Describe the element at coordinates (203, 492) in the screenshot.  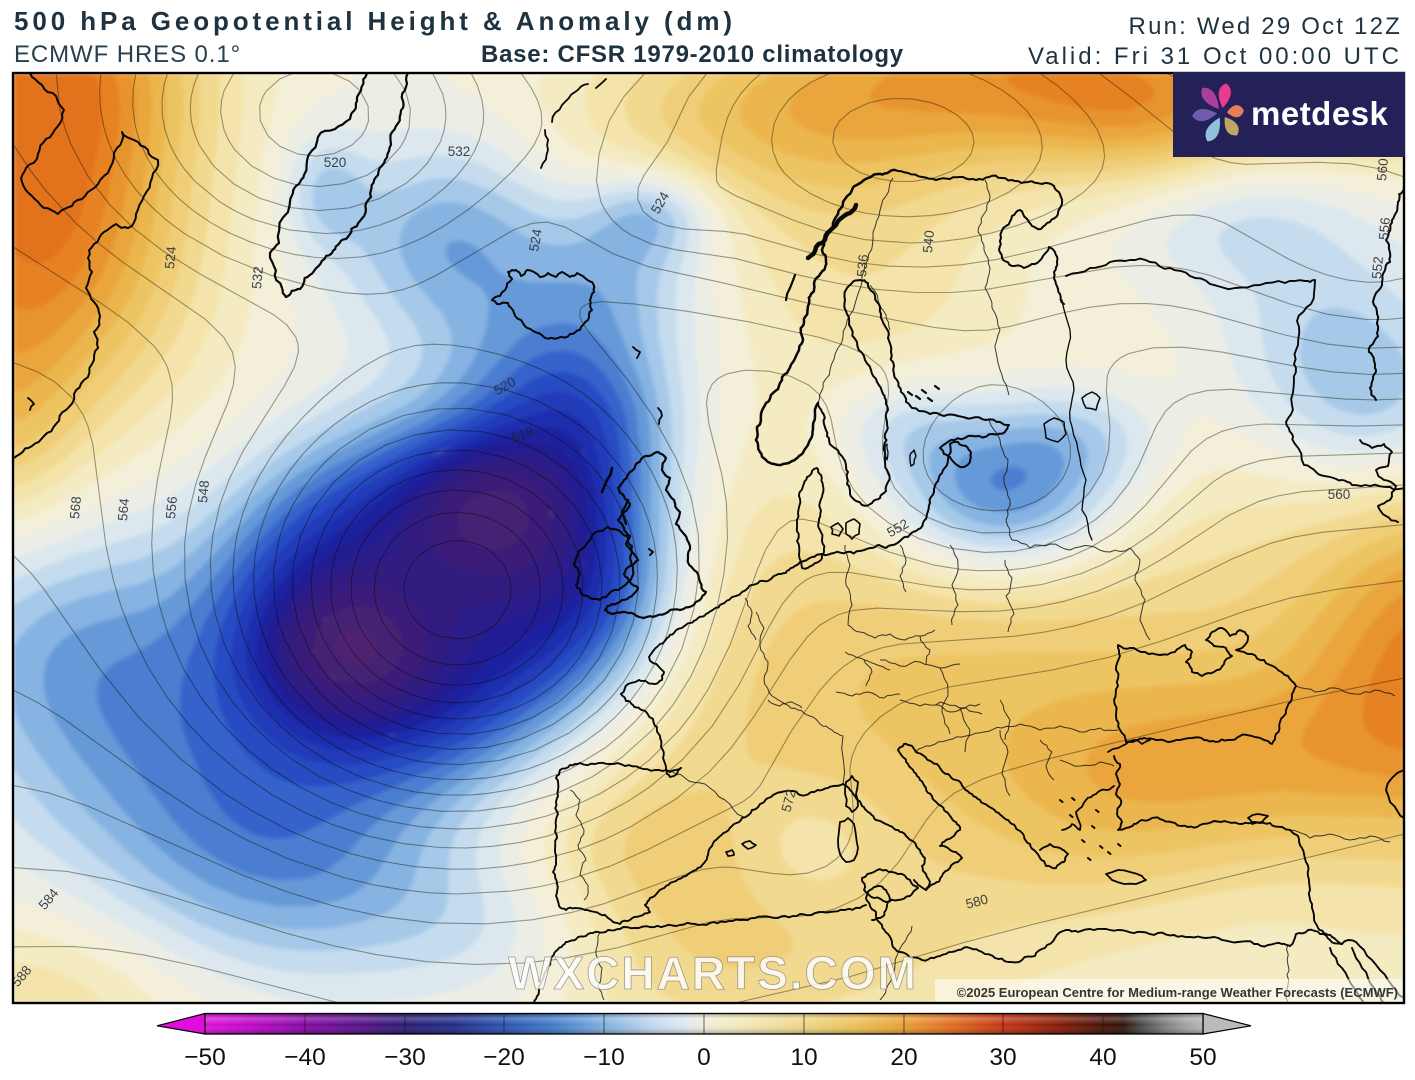
I see `svg-text: 548` at that location.